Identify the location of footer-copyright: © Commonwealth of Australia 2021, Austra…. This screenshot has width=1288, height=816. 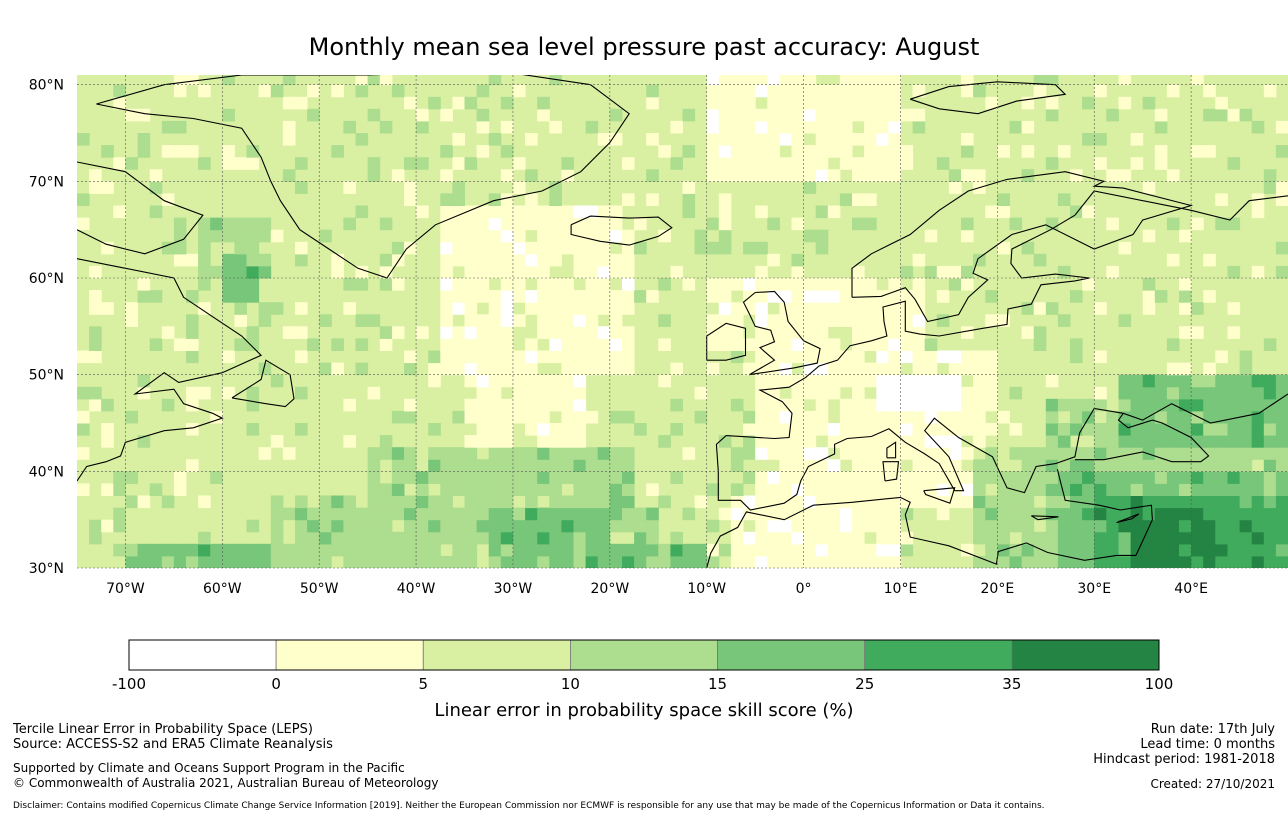
(226, 783).